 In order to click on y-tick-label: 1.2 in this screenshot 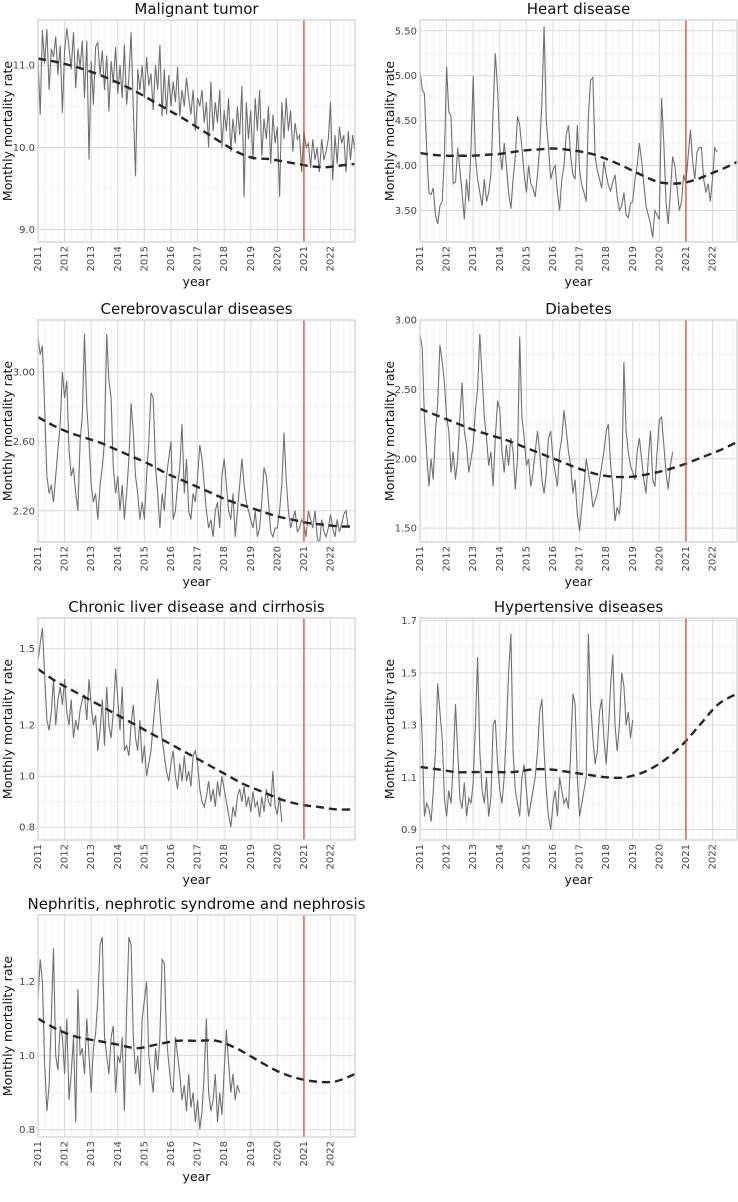, I will do `click(27, 726)`.